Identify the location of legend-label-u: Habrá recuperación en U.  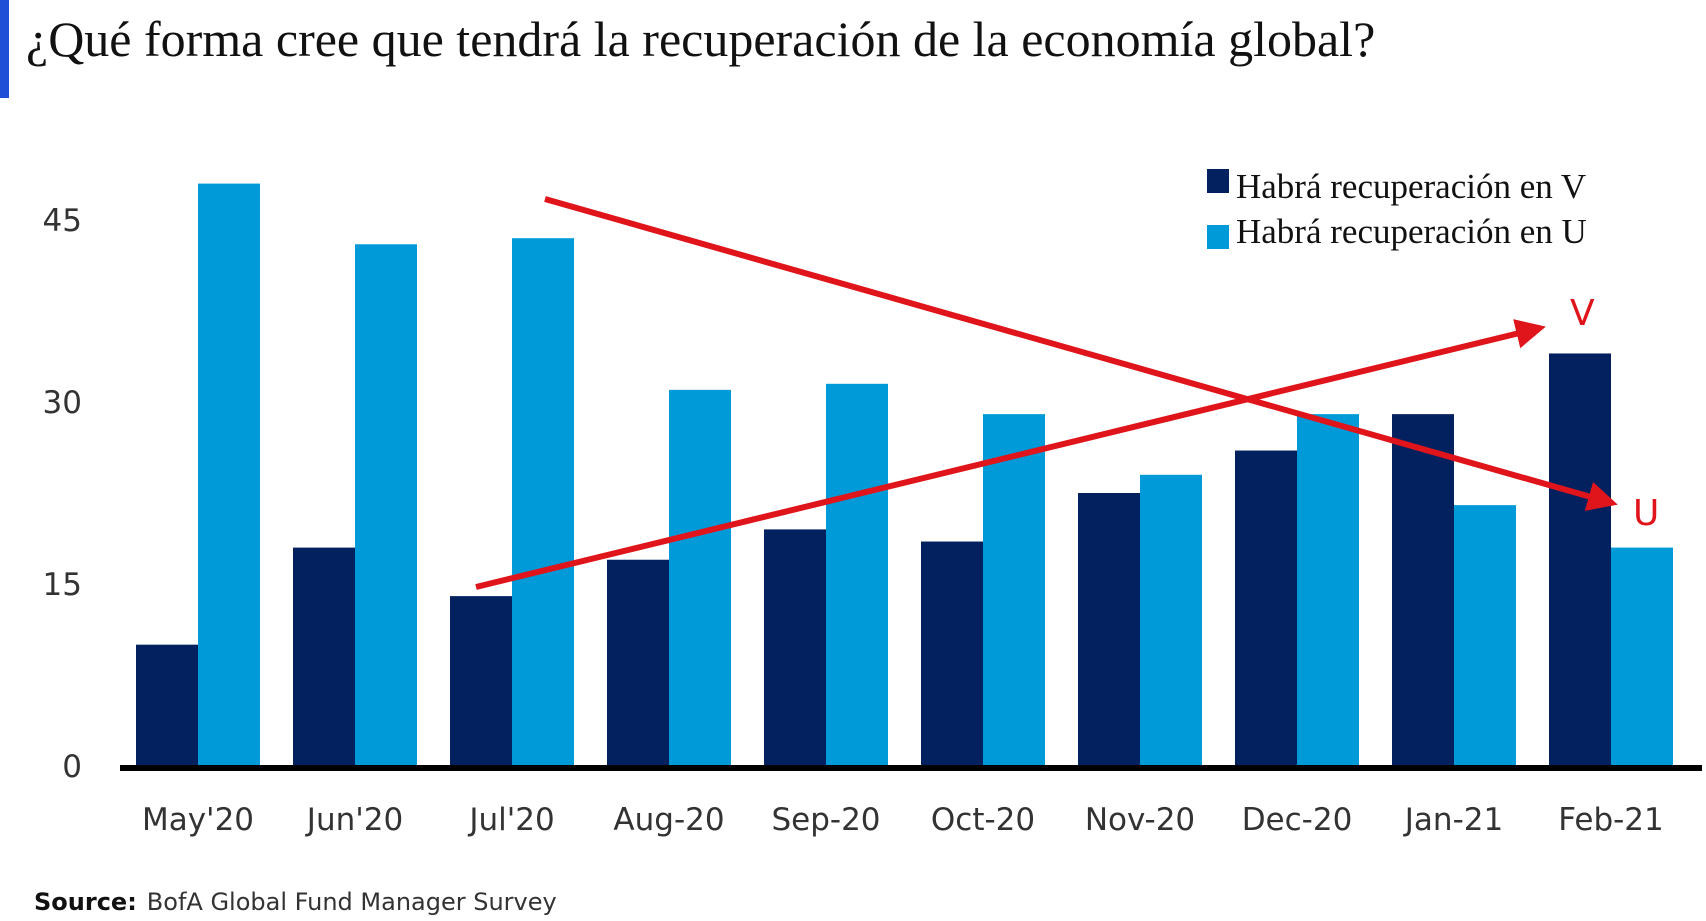
(1411, 231).